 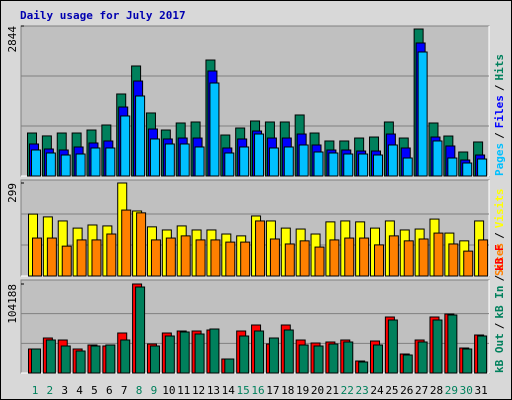 What do you see at coordinates (332, 390) in the screenshot?
I see `x-tick-label: 21` at bounding box center [332, 390].